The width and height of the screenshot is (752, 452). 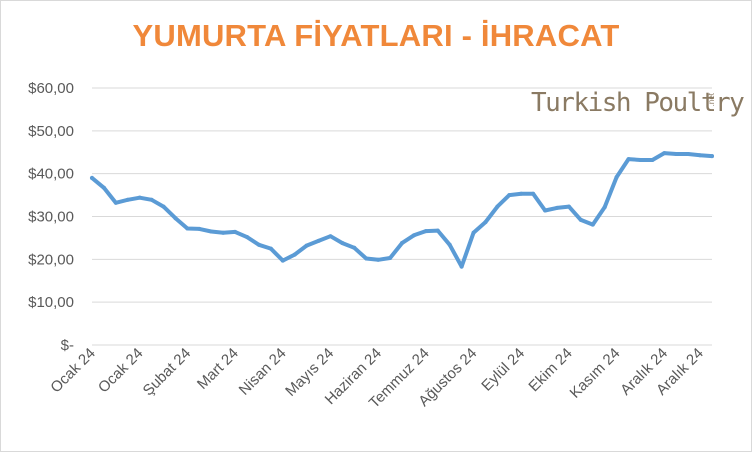 What do you see at coordinates (503, 370) in the screenshot?
I see `x-tick-label: Eylül 24` at bounding box center [503, 370].